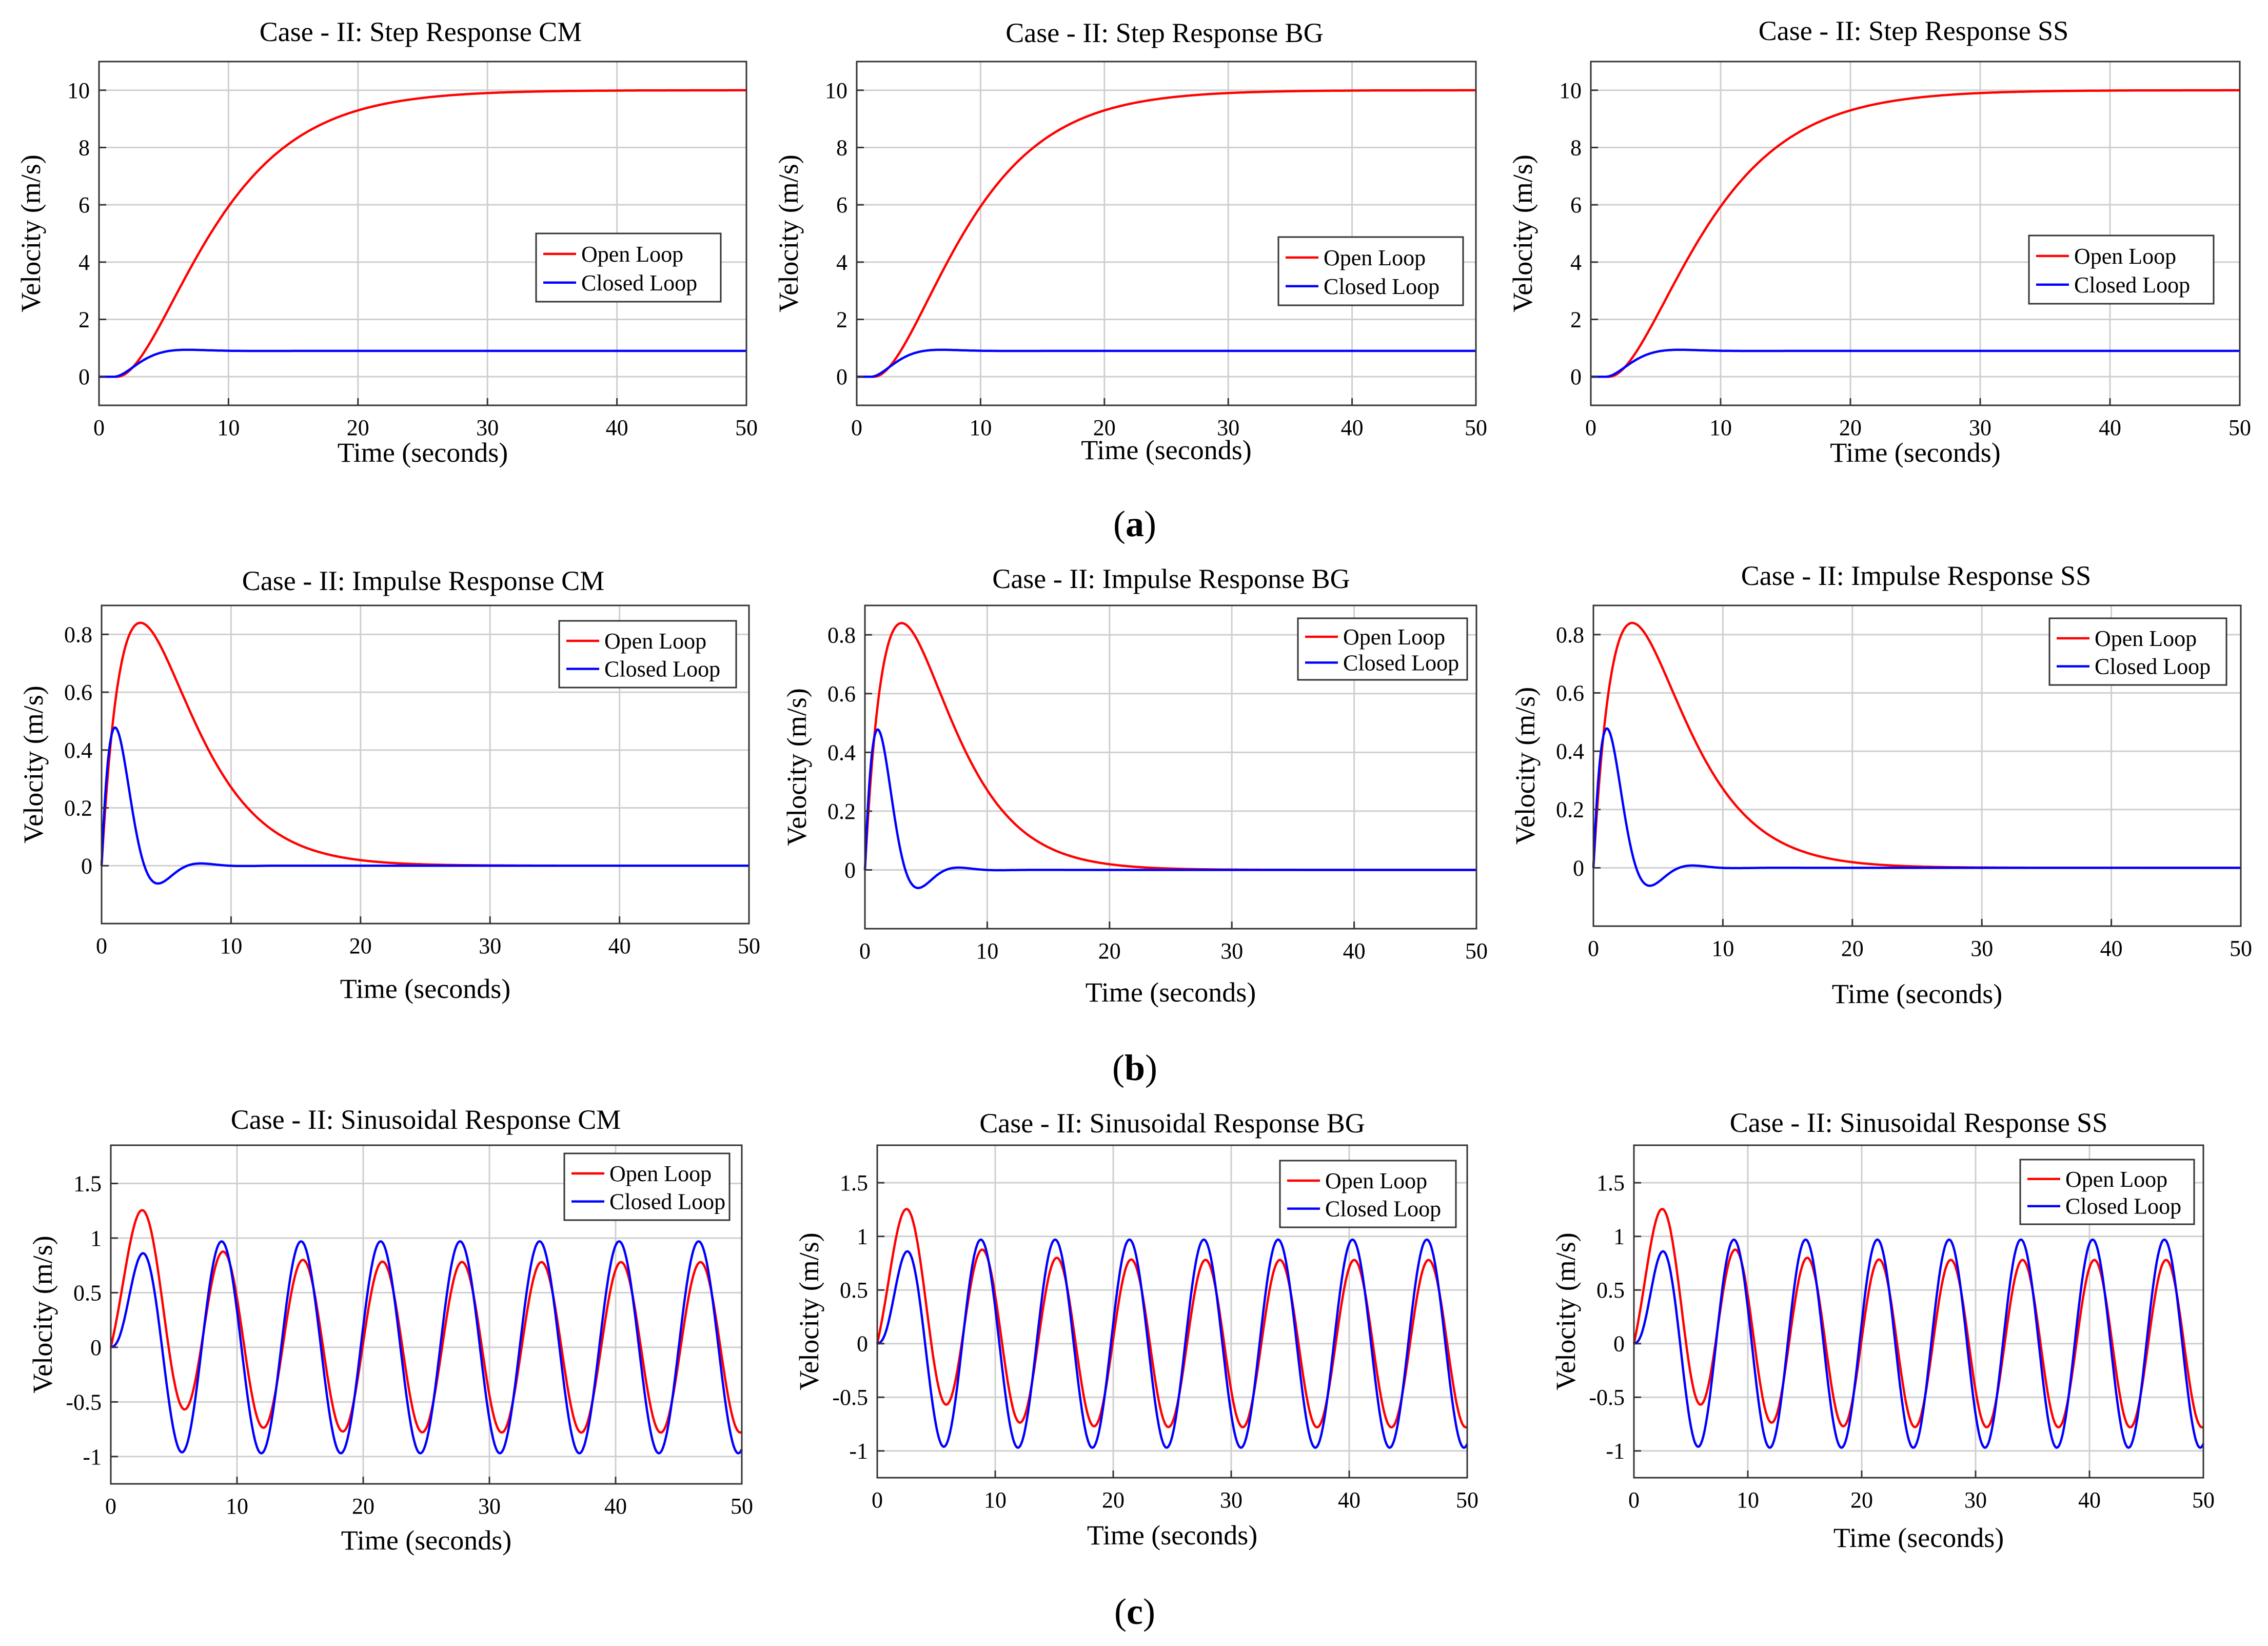 The width and height of the screenshot is (2268, 1646). Describe the element at coordinates (1151, 1067) in the screenshot. I see `caption-close-paren: )` at that location.